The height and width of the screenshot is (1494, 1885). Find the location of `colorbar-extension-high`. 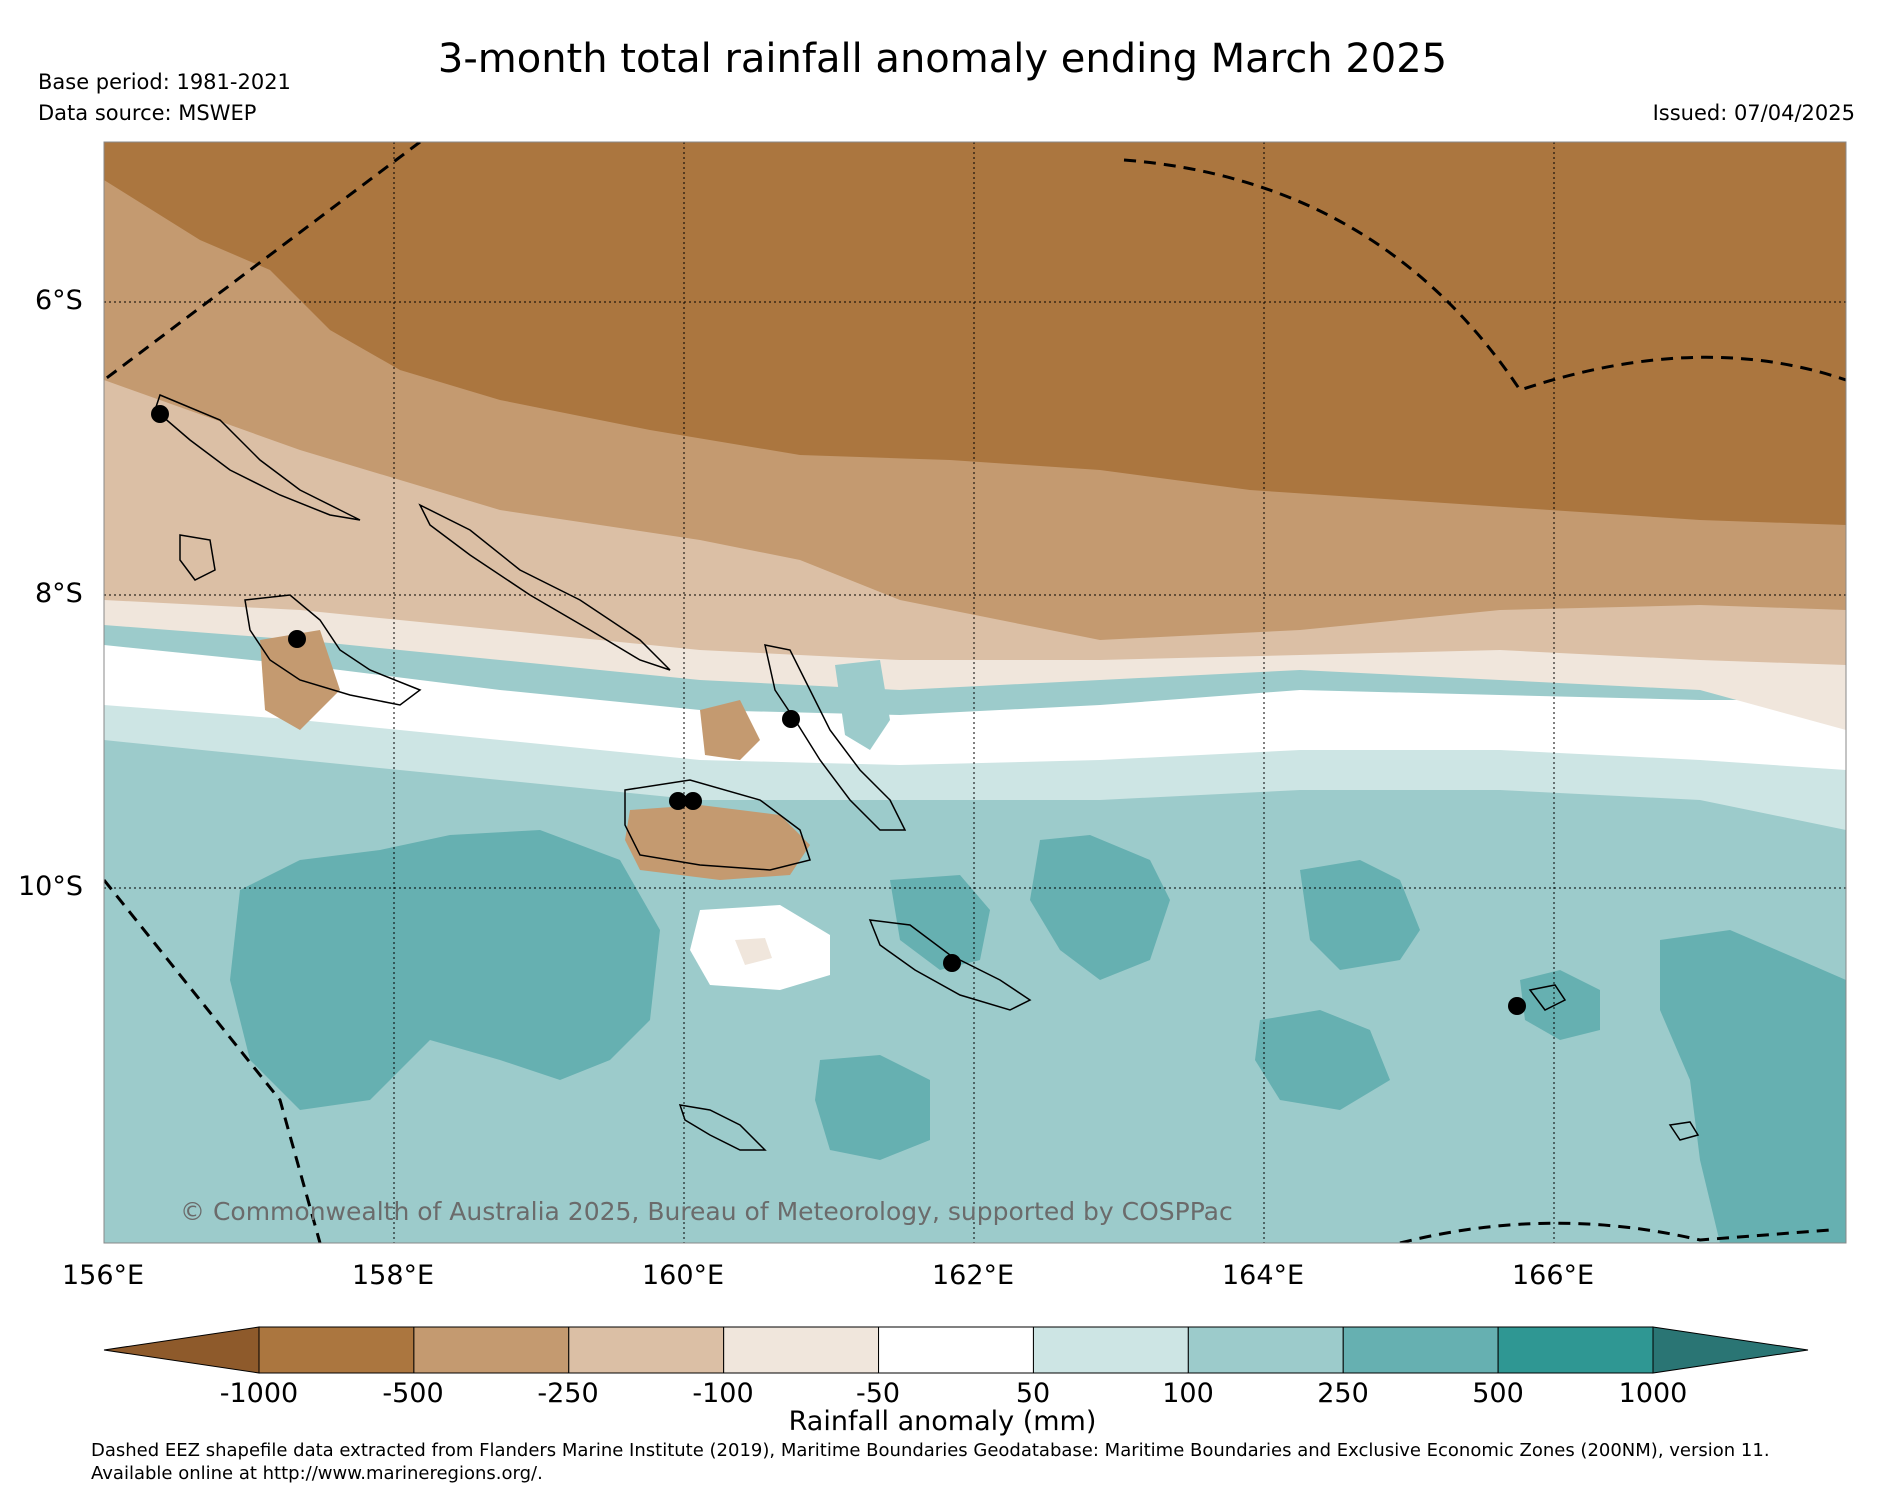

colorbar-extension-high is located at coordinates (1730, 1350).